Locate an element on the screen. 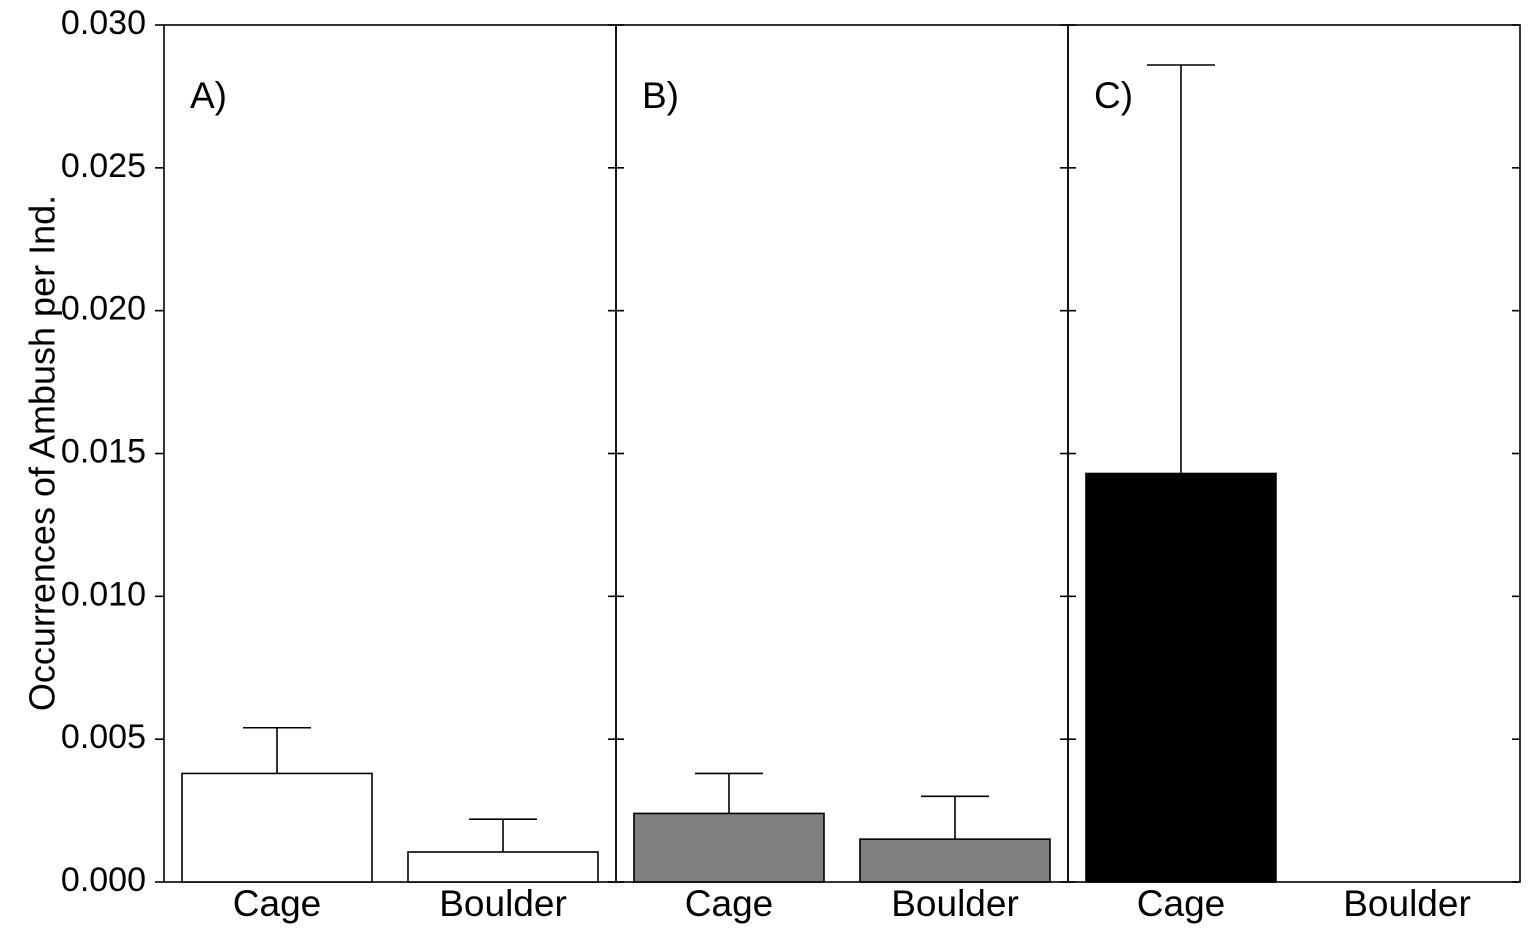  panel-label: B) is located at coordinates (660, 95).